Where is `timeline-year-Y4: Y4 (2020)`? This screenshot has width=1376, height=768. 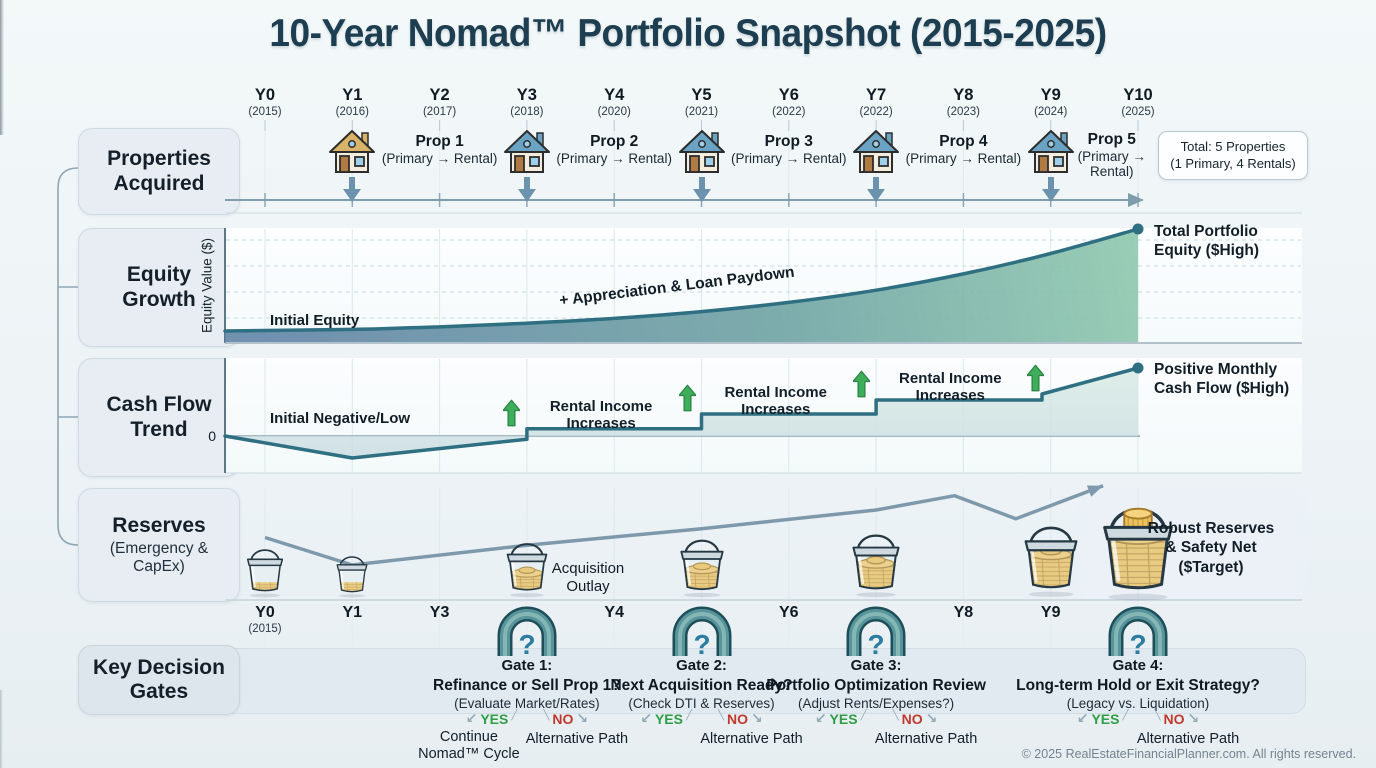 timeline-year-Y4: Y4 (2020) is located at coordinates (614, 102).